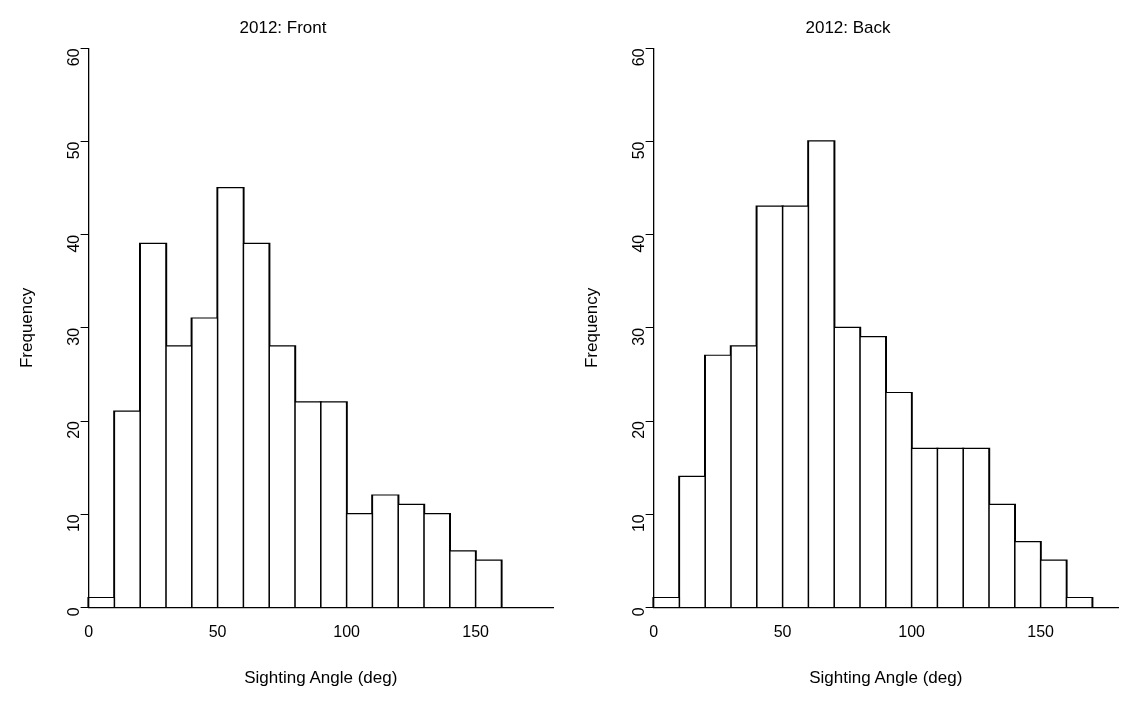  What do you see at coordinates (848, 27) in the screenshot?
I see `chart-title: 2012: Back` at bounding box center [848, 27].